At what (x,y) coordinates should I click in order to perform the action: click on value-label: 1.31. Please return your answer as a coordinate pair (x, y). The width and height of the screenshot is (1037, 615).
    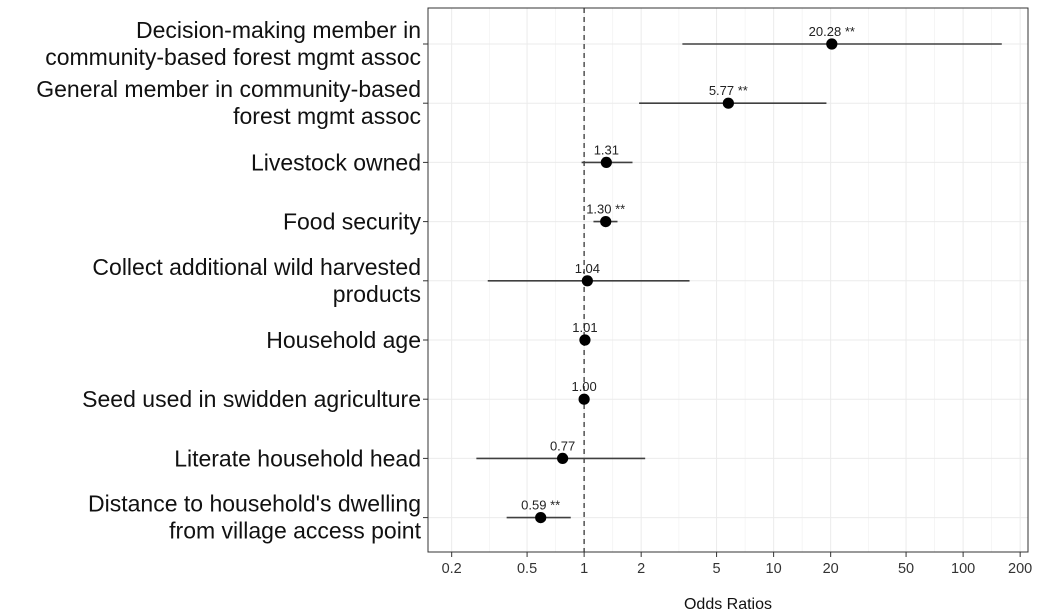
    Looking at the image, I should click on (606, 149).